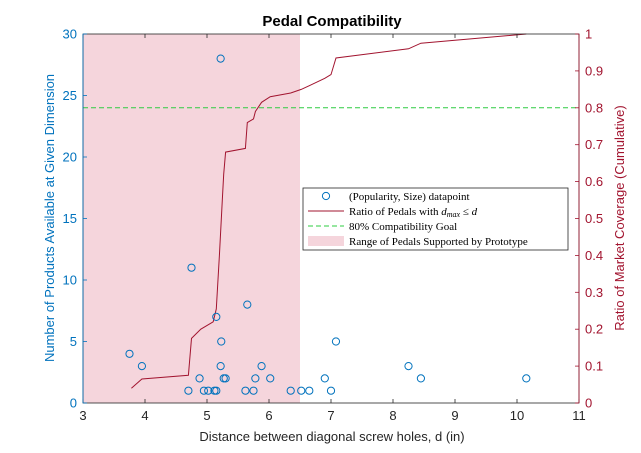 This screenshot has height=453, width=641. What do you see at coordinates (594, 366) in the screenshot?
I see `y-right-tick-label: 0.1` at bounding box center [594, 366].